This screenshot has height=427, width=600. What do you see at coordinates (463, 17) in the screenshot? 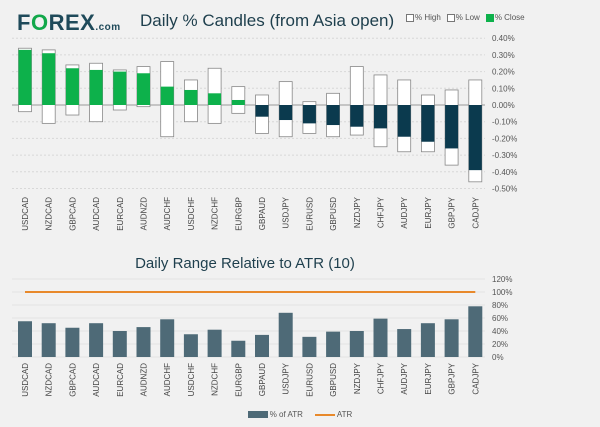
I see `legend-item-low: % Low` at bounding box center [463, 17].